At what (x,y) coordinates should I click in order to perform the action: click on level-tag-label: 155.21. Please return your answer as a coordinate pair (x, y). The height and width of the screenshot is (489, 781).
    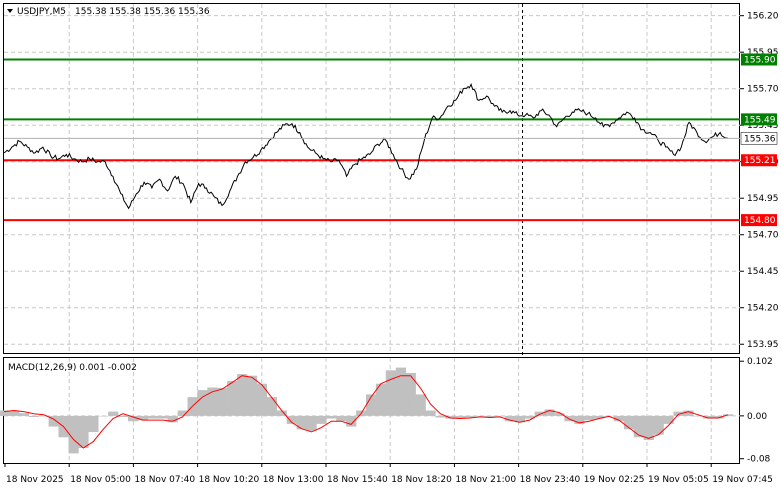
    Looking at the image, I should click on (760, 161).